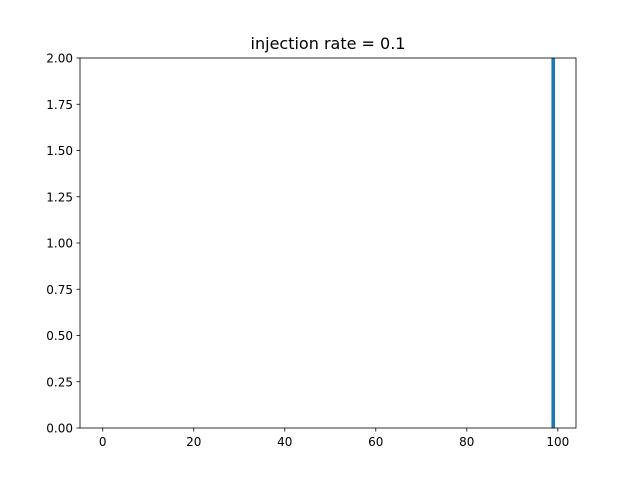 The height and width of the screenshot is (480, 640). Describe the element at coordinates (59, 290) in the screenshot. I see `y-tick-label: 0.75` at that location.